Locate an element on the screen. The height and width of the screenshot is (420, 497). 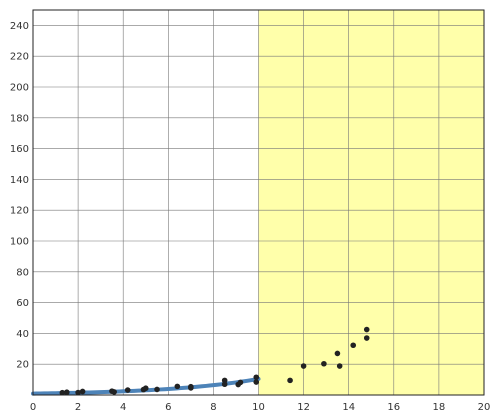
y-tick-label: 140 is located at coordinates (19, 180).